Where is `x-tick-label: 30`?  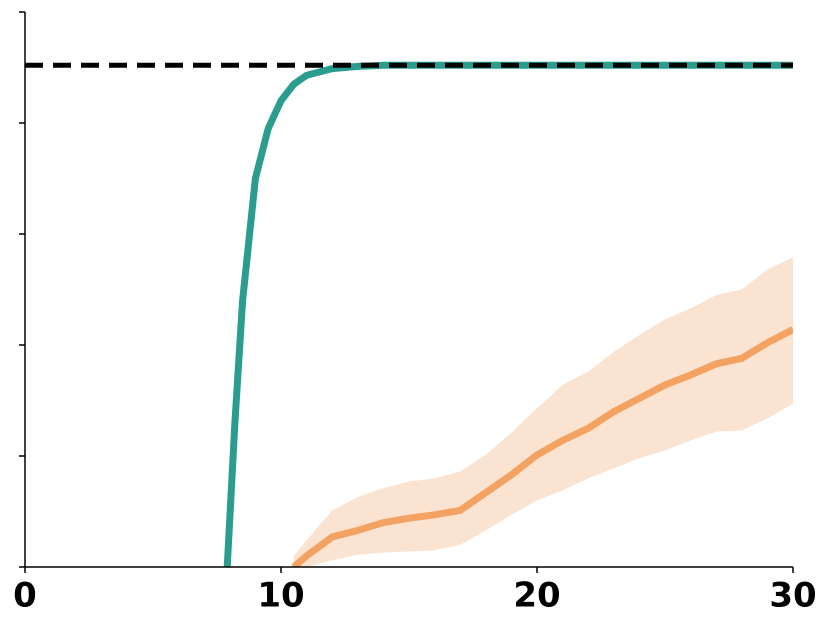 x-tick-label: 30 is located at coordinates (792, 596).